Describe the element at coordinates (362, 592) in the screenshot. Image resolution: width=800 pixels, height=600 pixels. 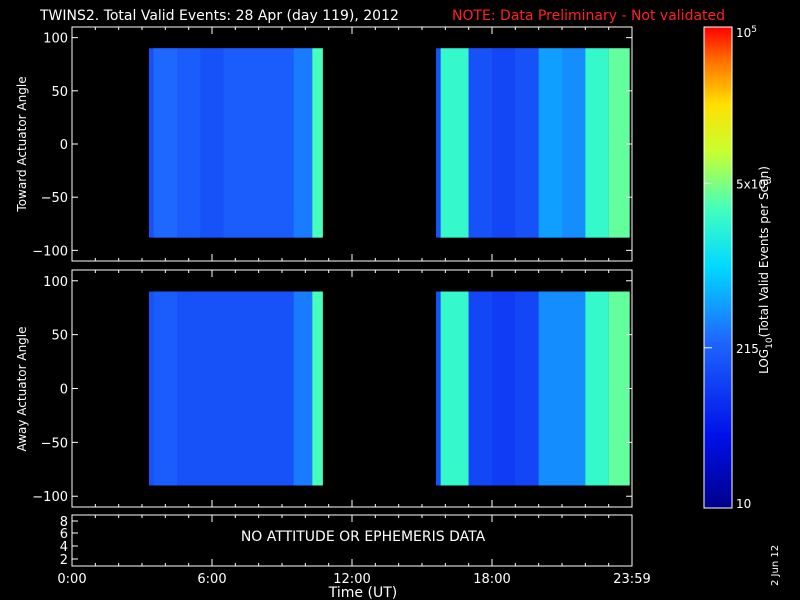
I see `x-axis-label: Time (UT)` at that location.